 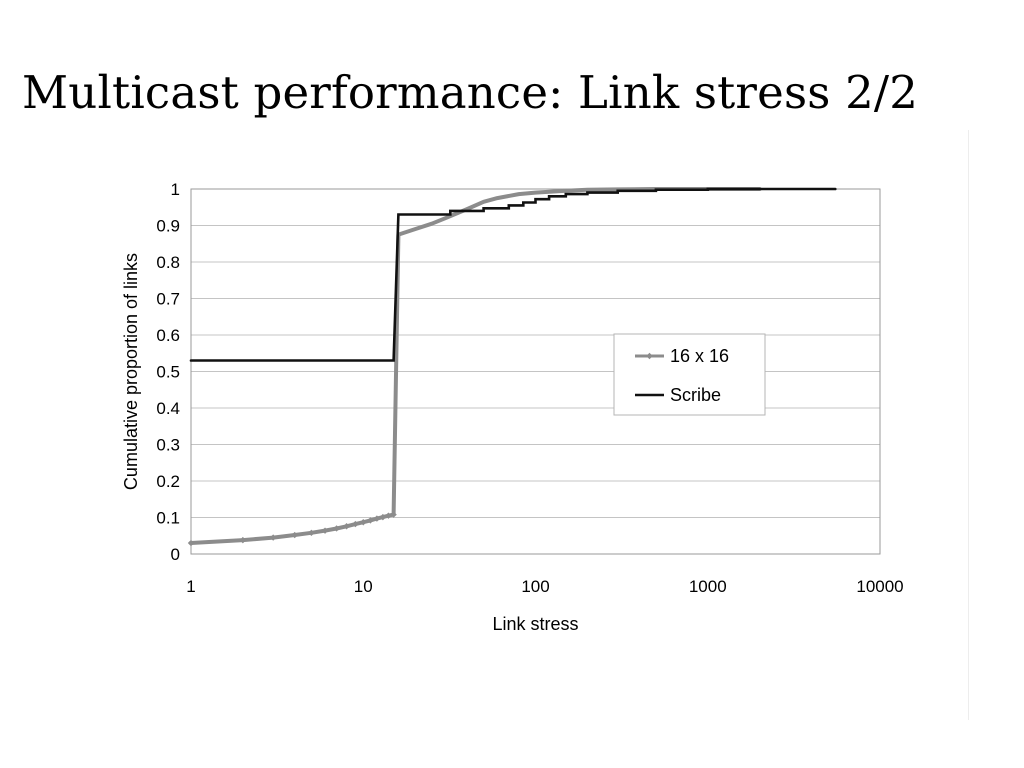 What do you see at coordinates (535, 586) in the screenshot?
I see `x-tick-label: 100` at bounding box center [535, 586].